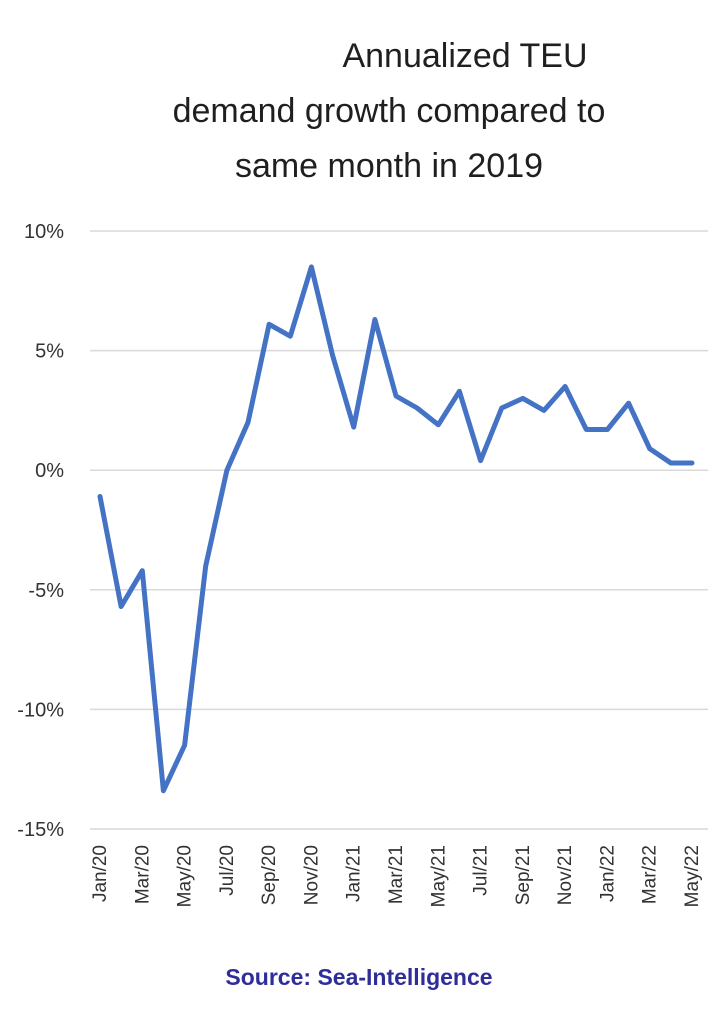 Image resolution: width=718 pixels, height=1024 pixels. I want to click on x-tick-label: May/22, so click(692, 876).